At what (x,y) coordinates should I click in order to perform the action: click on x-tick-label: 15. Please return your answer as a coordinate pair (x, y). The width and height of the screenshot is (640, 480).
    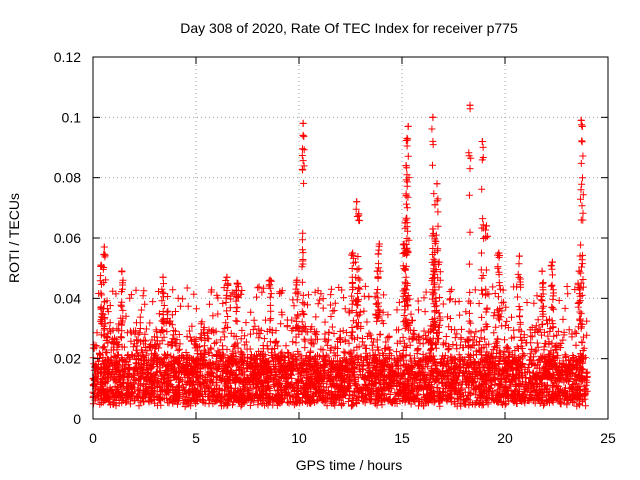
    Looking at the image, I should click on (402, 438).